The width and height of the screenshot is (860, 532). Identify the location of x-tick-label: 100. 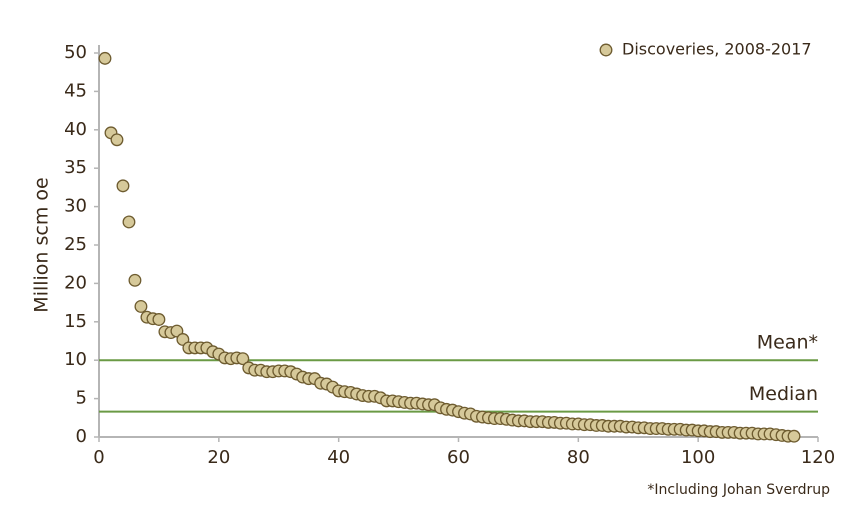
(698, 457).